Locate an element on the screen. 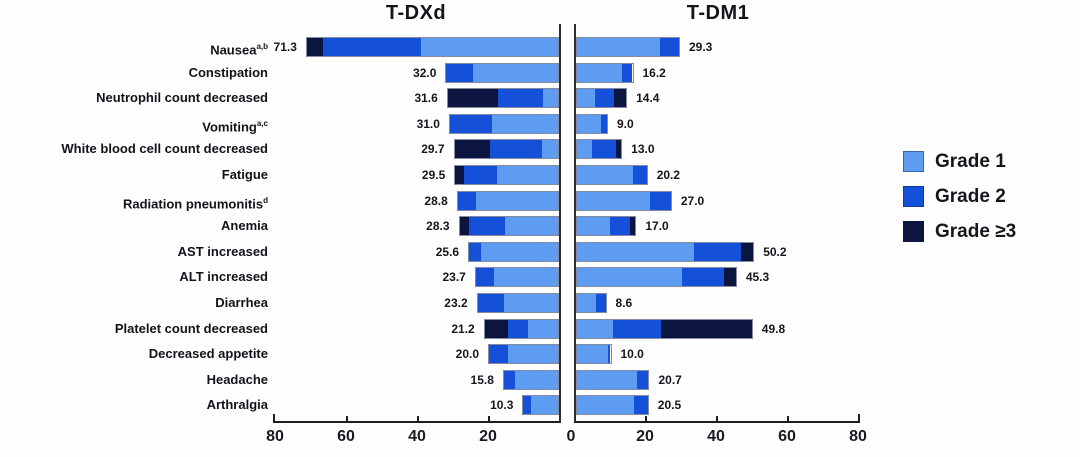 This screenshot has height=457, width=1080. value-label-tdm1: 20.5 is located at coordinates (669, 405).